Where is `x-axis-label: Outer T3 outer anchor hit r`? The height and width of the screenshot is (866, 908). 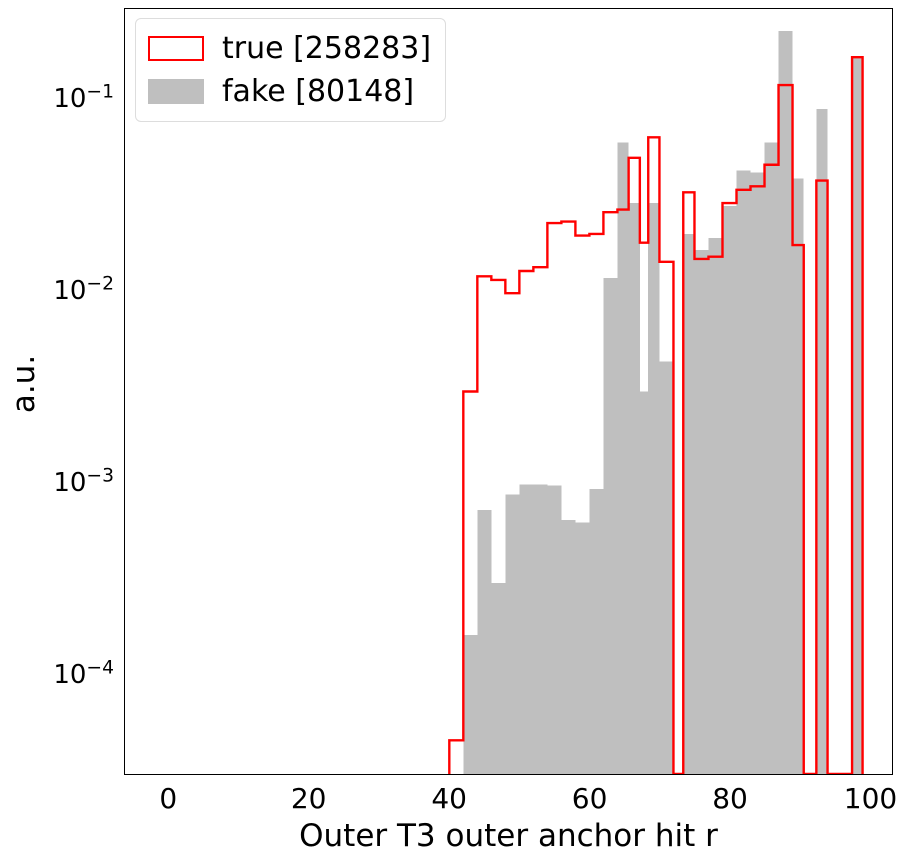
x-axis-label: Outer T3 outer anchor hit r is located at coordinates (508, 836).